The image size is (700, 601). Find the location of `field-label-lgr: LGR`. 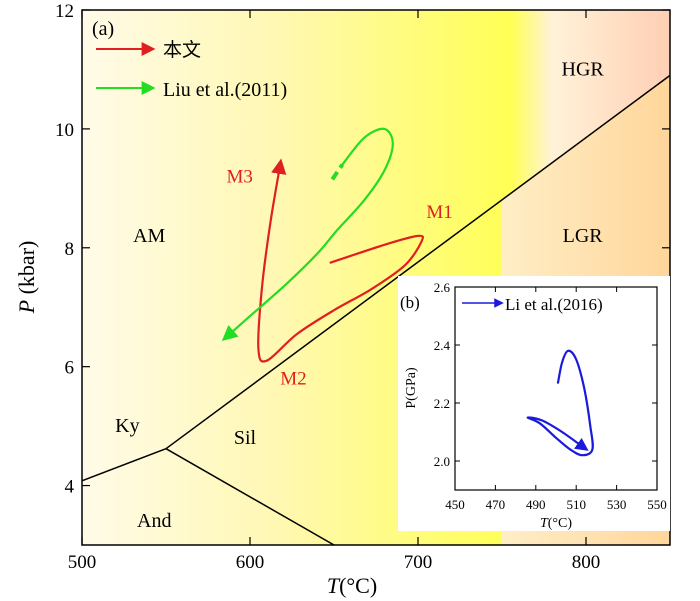

field-label-lgr: LGR is located at coordinates (583, 236).